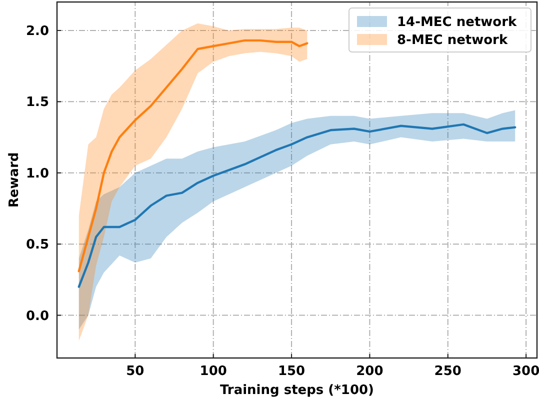 This screenshot has width=539, height=400. What do you see at coordinates (37, 316) in the screenshot?
I see `y-tick-label: 0.0` at bounding box center [37, 316].